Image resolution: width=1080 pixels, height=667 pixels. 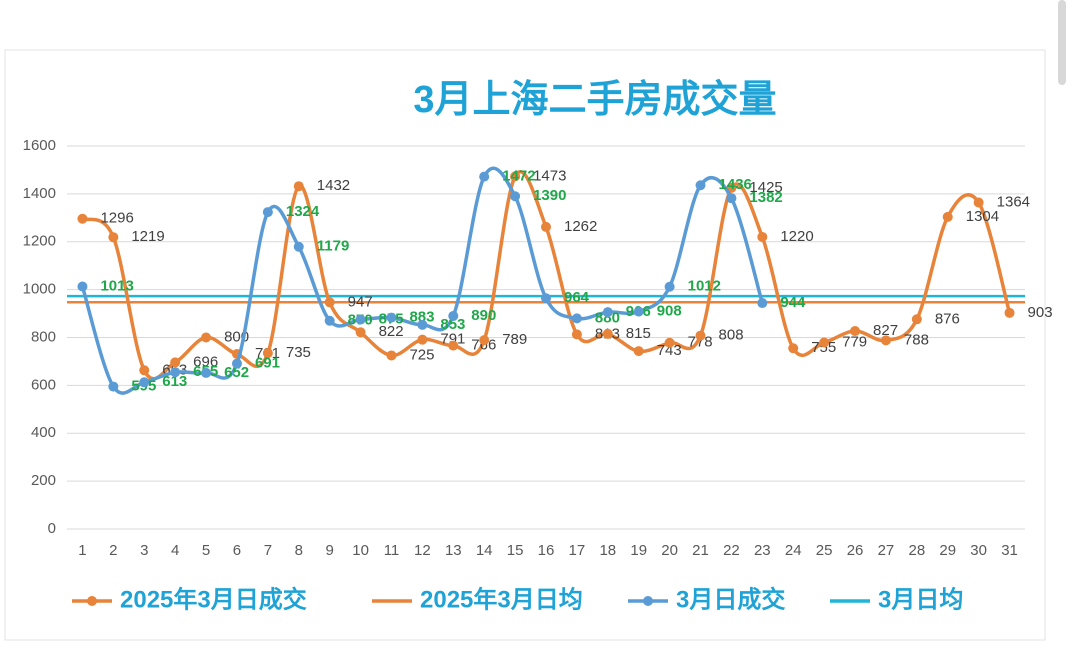 What do you see at coordinates (116, 285) in the screenshot?
I see `data-label: 1013` at bounding box center [116, 285].